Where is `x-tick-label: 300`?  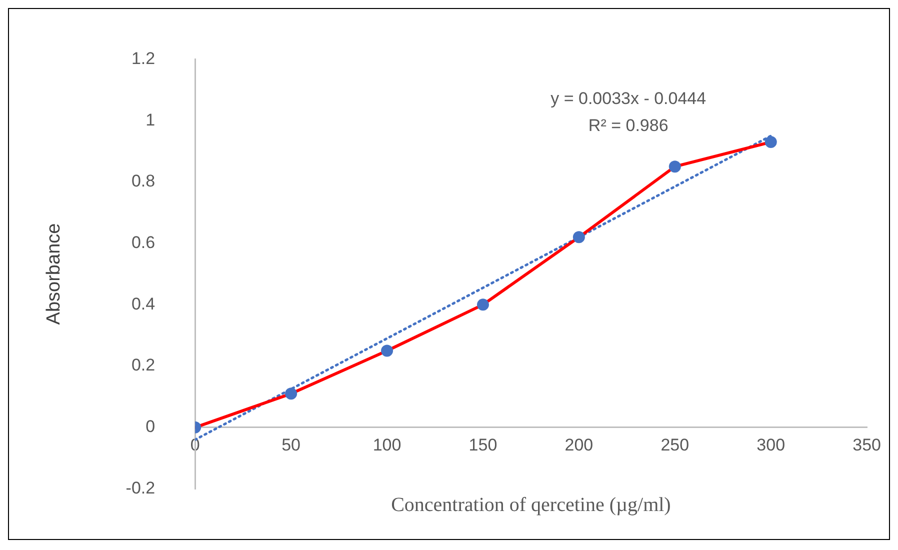
x-tick-label: 300 is located at coordinates (771, 444).